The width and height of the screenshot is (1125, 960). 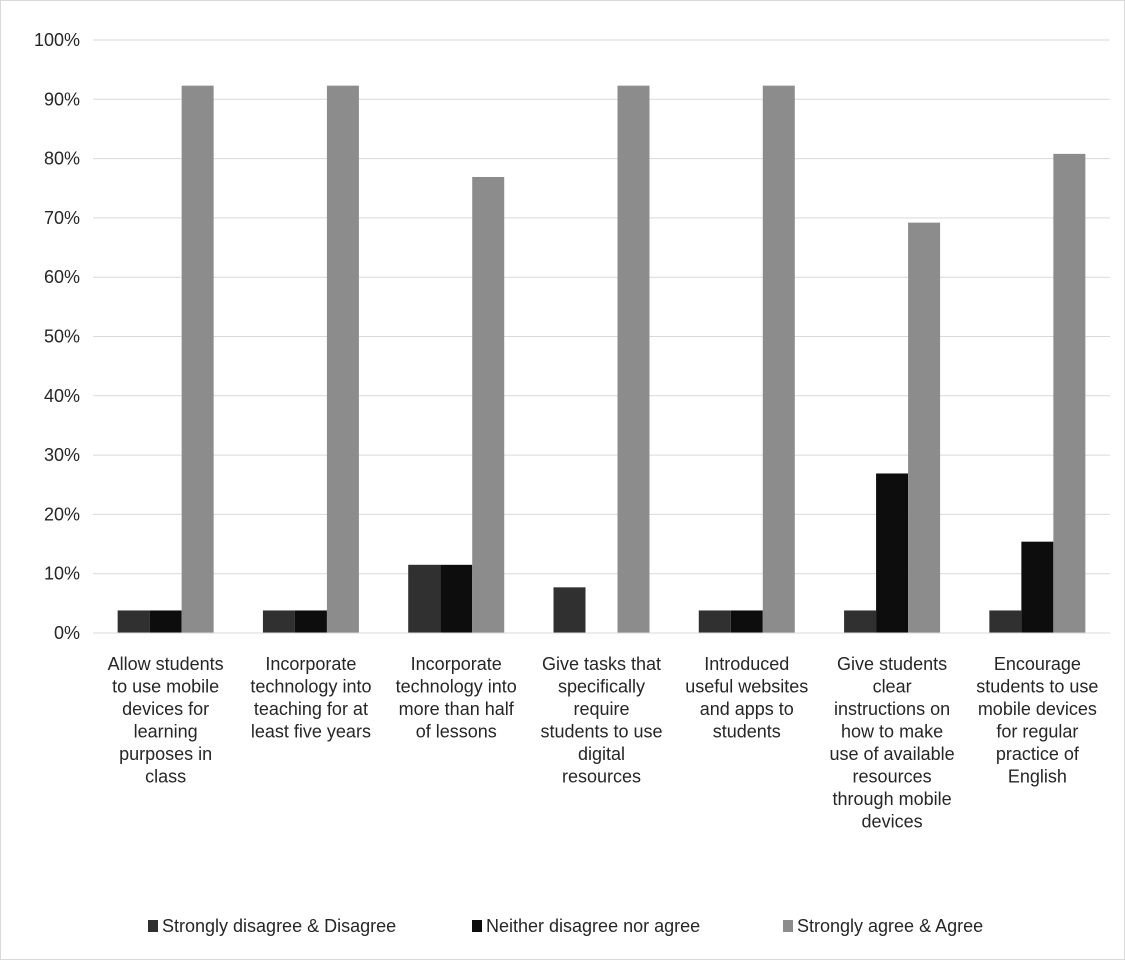 I want to click on category-label-line: useful websites, so click(x=746, y=687).